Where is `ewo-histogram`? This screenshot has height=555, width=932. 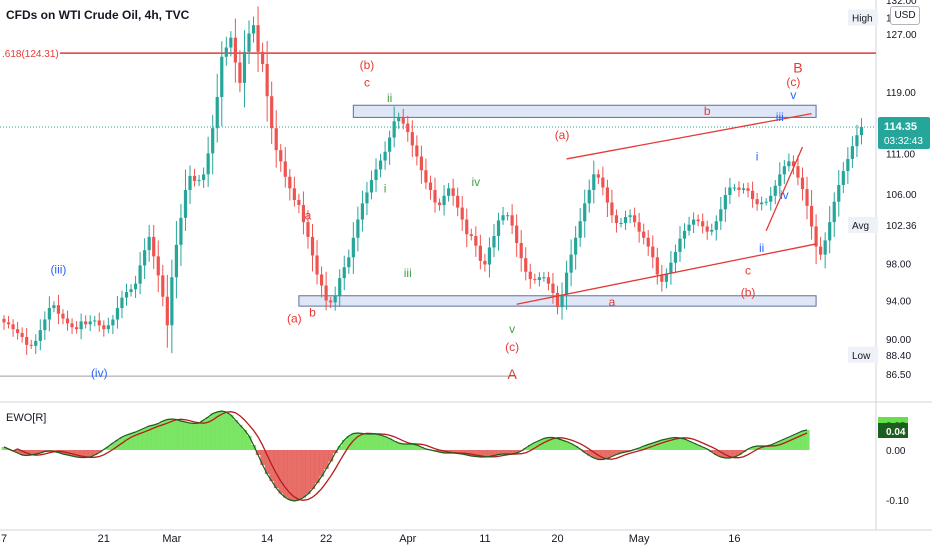 ewo-histogram is located at coordinates (405, 456).